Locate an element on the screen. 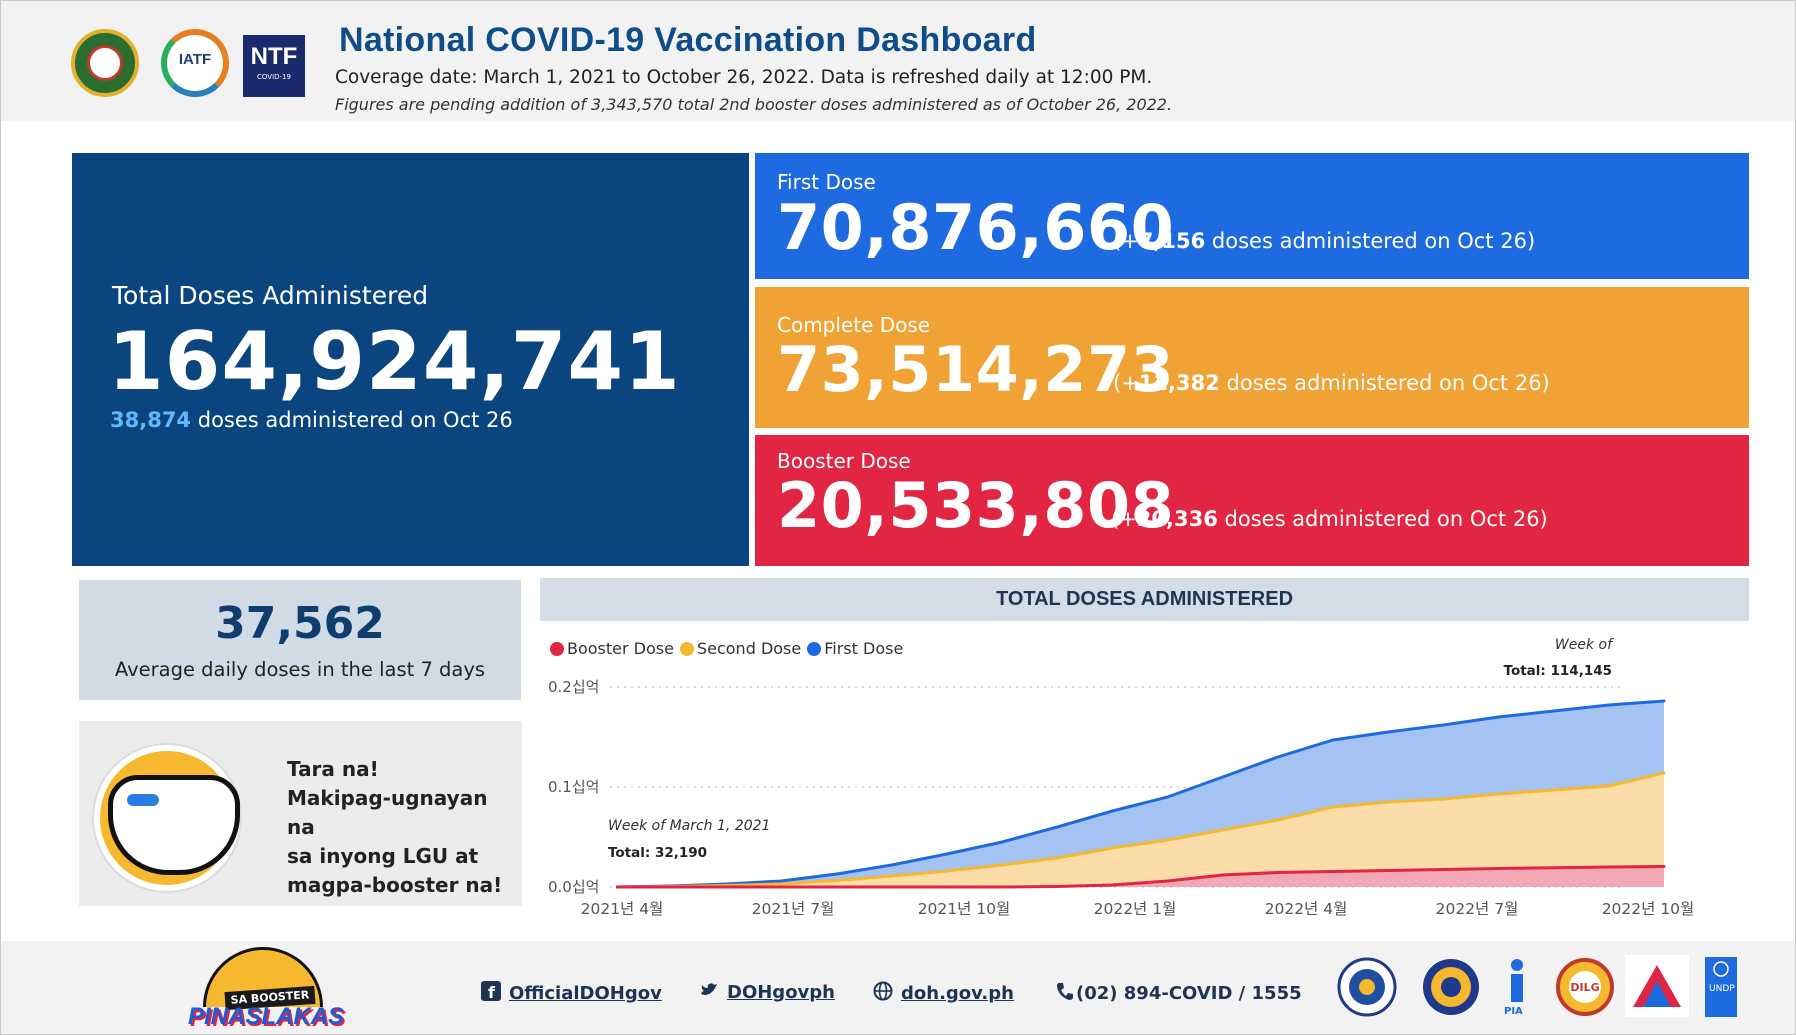  y-tick-label: 0.2십억 is located at coordinates (573, 687).